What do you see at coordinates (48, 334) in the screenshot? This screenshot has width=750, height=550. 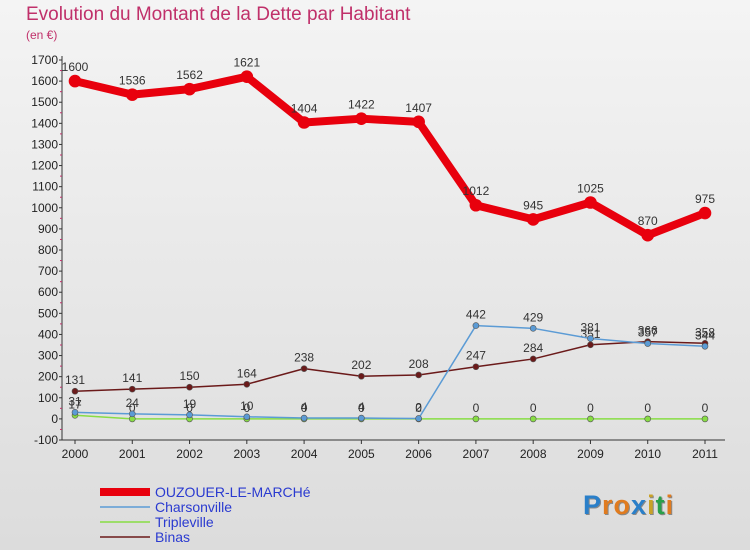 I see `y-tick-label: 400` at bounding box center [48, 334].